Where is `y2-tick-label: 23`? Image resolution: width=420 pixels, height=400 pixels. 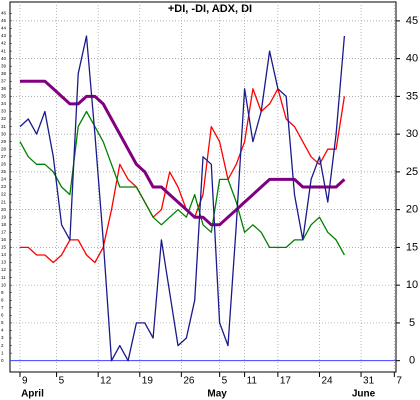
y2-tick-label: 23 is located at coordinates (4, 186).